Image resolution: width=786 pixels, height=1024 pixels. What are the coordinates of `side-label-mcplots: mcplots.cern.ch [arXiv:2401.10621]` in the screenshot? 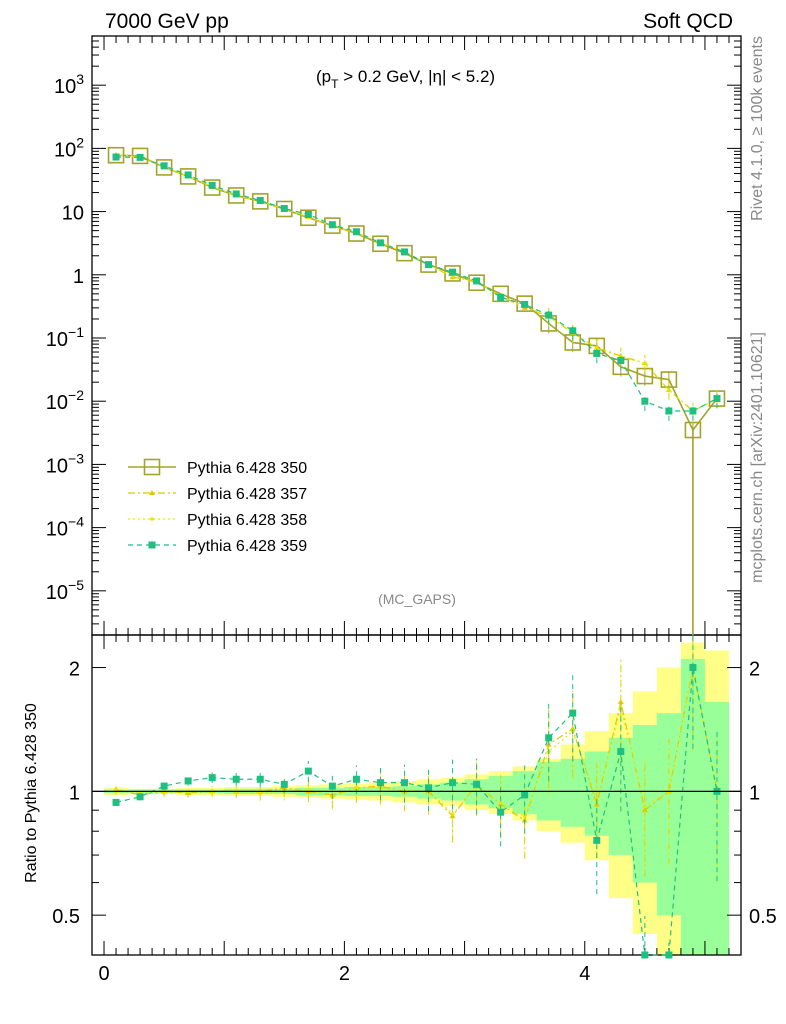 It's located at (757, 457).